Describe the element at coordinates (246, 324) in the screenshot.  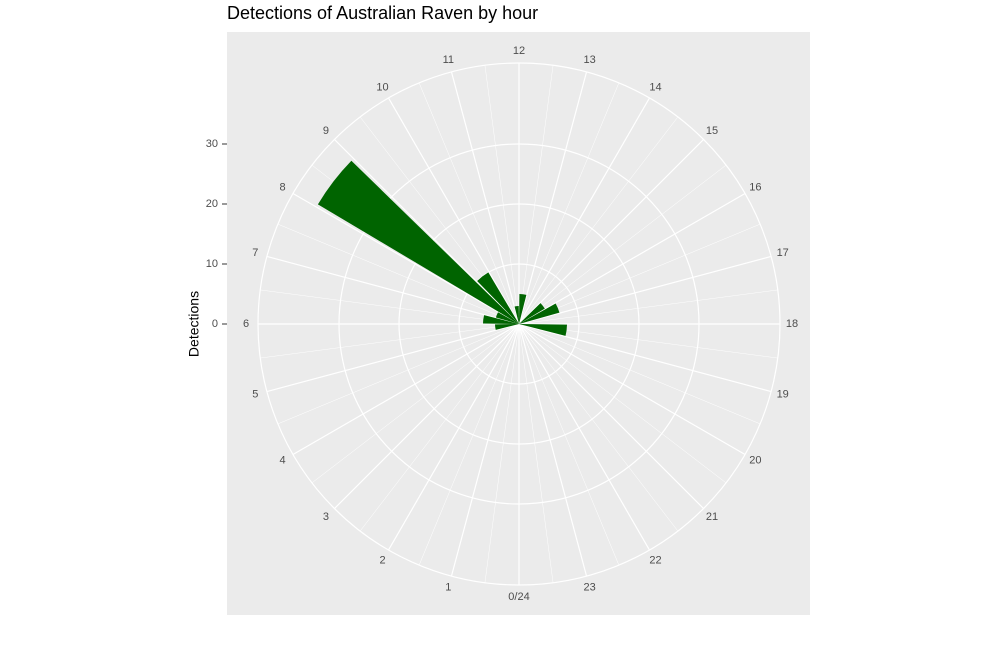
I see `hour-label: 6` at that location.